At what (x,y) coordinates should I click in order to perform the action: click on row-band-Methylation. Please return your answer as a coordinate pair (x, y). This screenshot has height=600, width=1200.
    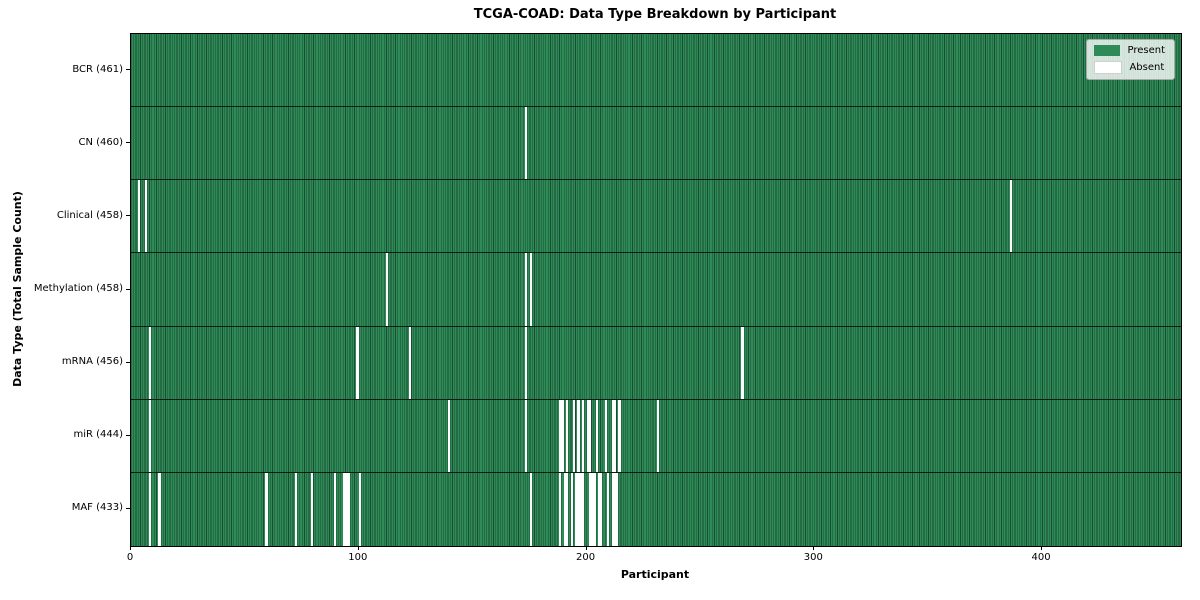
    Looking at the image, I should click on (656, 290).